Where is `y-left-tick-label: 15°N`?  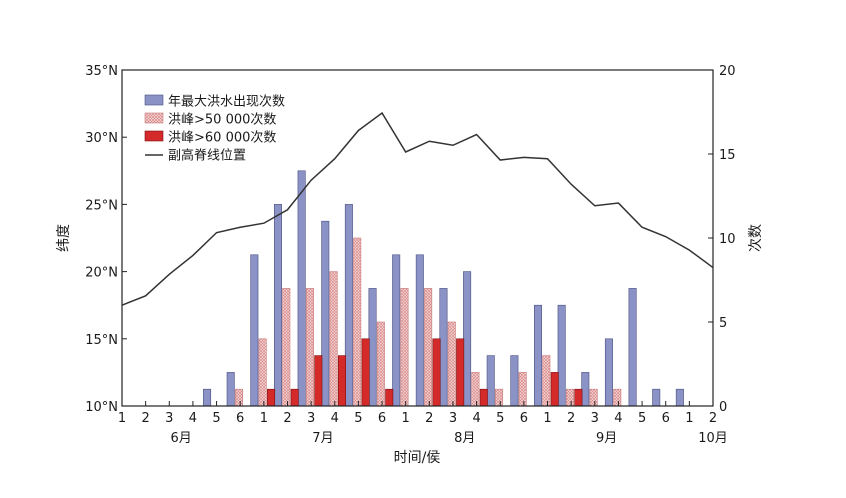 y-left-tick-label: 15°N is located at coordinates (101, 340).